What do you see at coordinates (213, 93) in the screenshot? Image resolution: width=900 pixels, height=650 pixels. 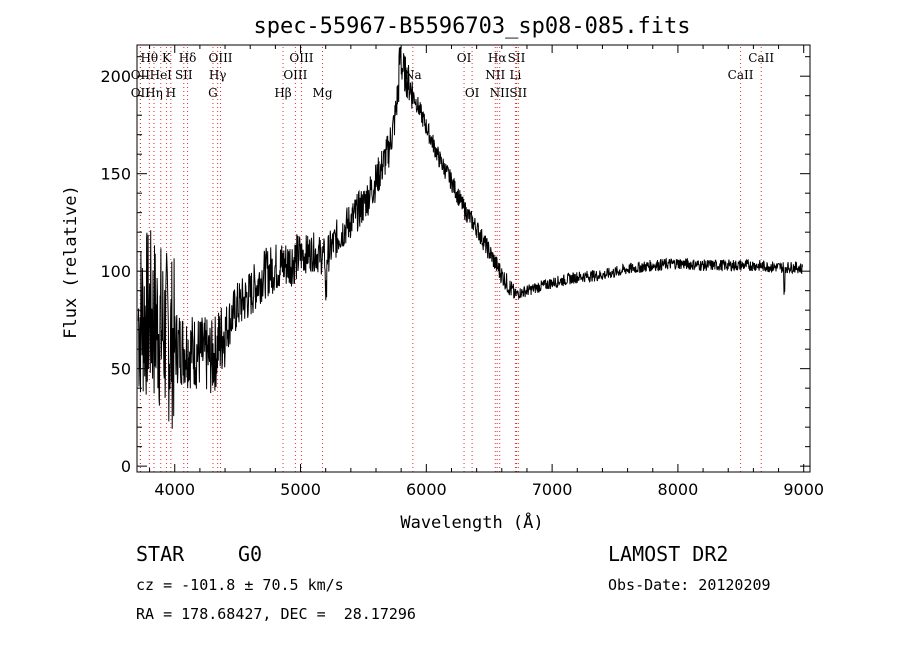 I see `spectral-line-label: G` at bounding box center [213, 93].